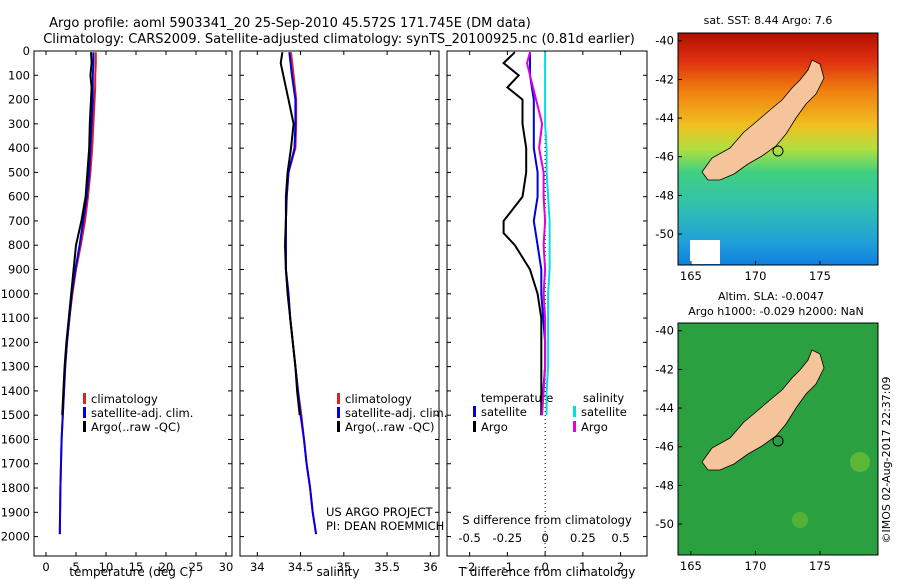  Describe the element at coordinates (75, 567) in the screenshot. I see `x-tick-label: 5` at that location.